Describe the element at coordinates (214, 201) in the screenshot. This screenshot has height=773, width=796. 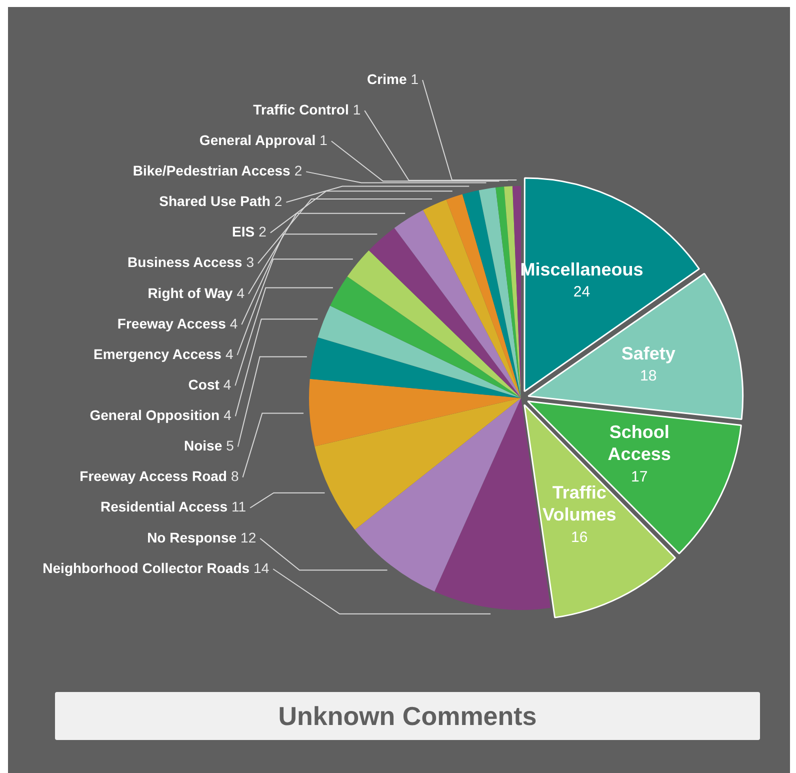
I see `slice-label: Shared Use Path` at that location.